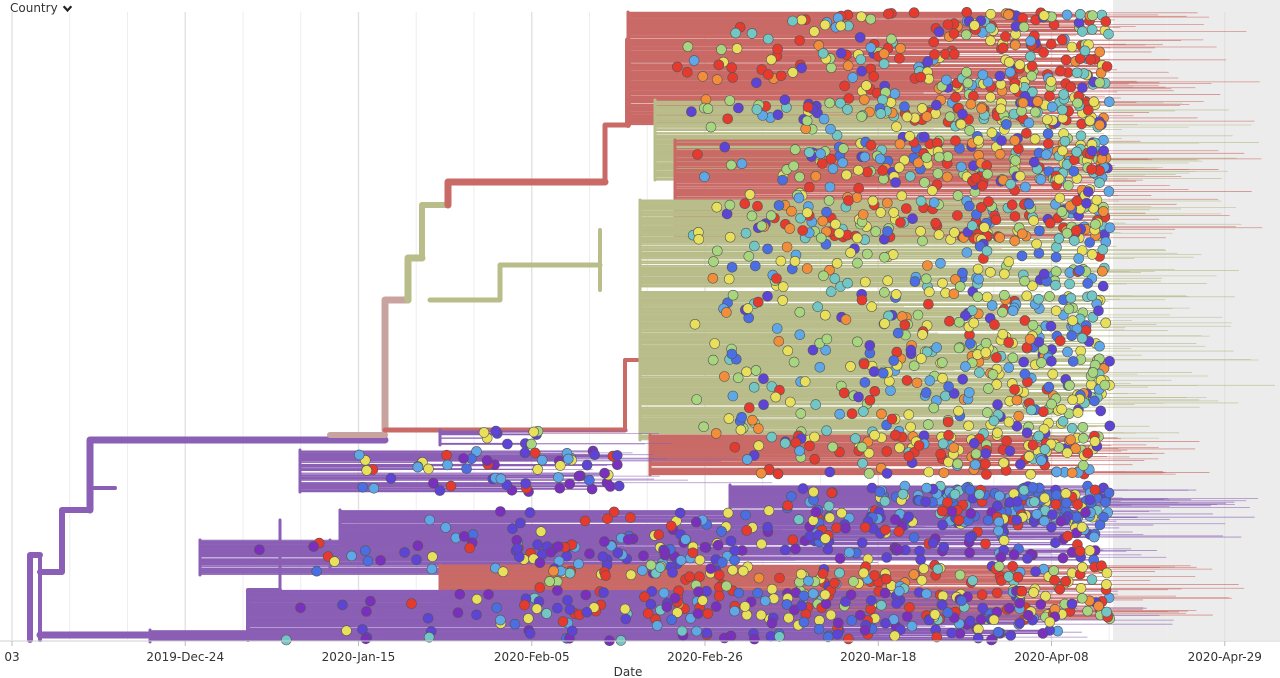  I want to click on branch, so click(616, 153).